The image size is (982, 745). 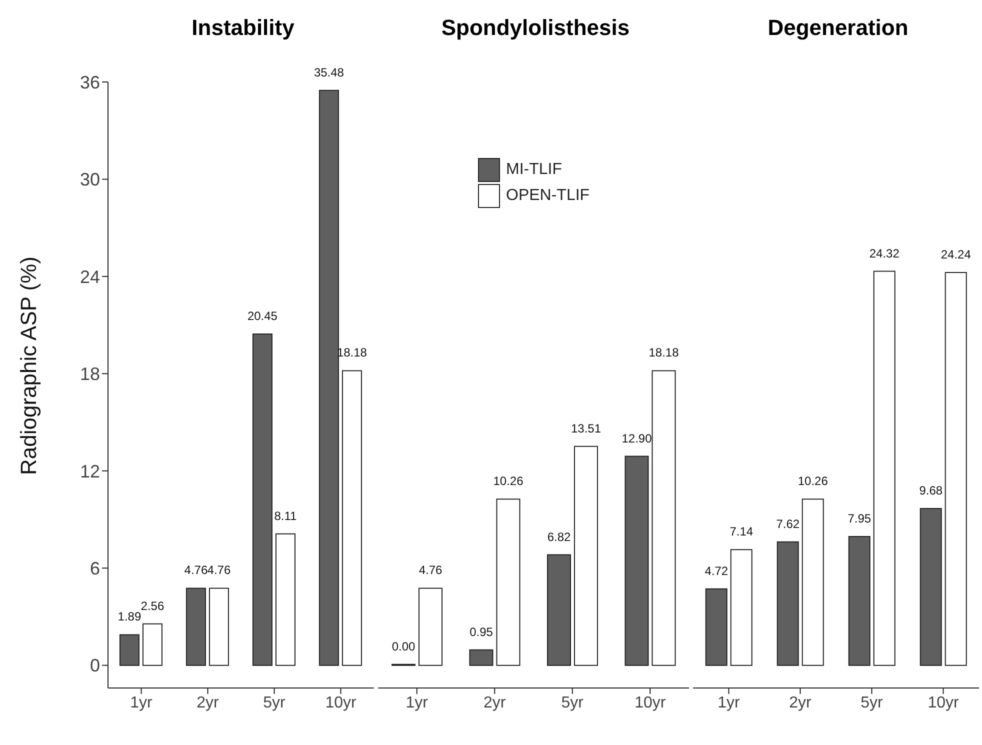 What do you see at coordinates (90, 82) in the screenshot?
I see `y-tick-label: 36` at bounding box center [90, 82].